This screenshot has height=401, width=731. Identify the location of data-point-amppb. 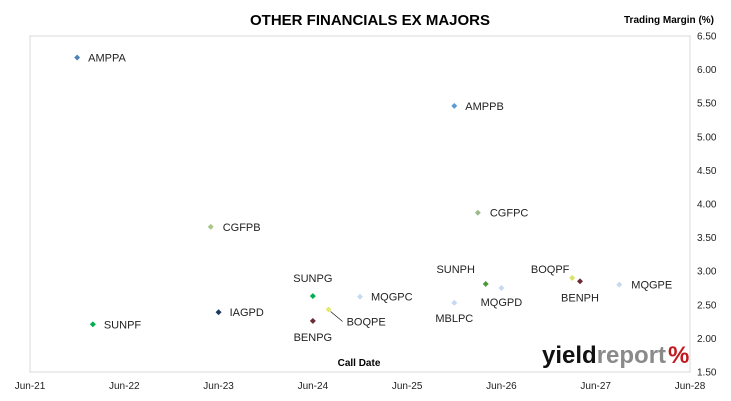
(454, 106).